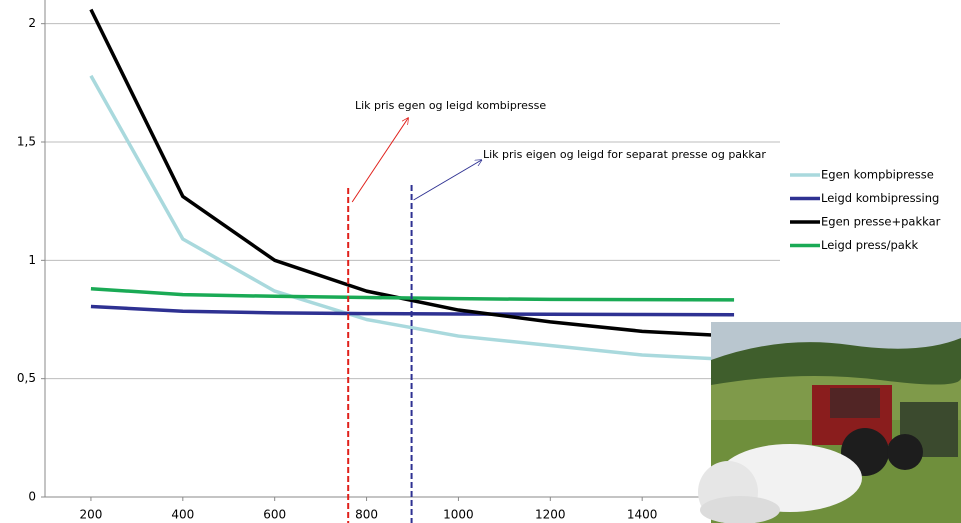  Describe the element at coordinates (182, 515) in the screenshot. I see `x-tick-label: 400` at that location.